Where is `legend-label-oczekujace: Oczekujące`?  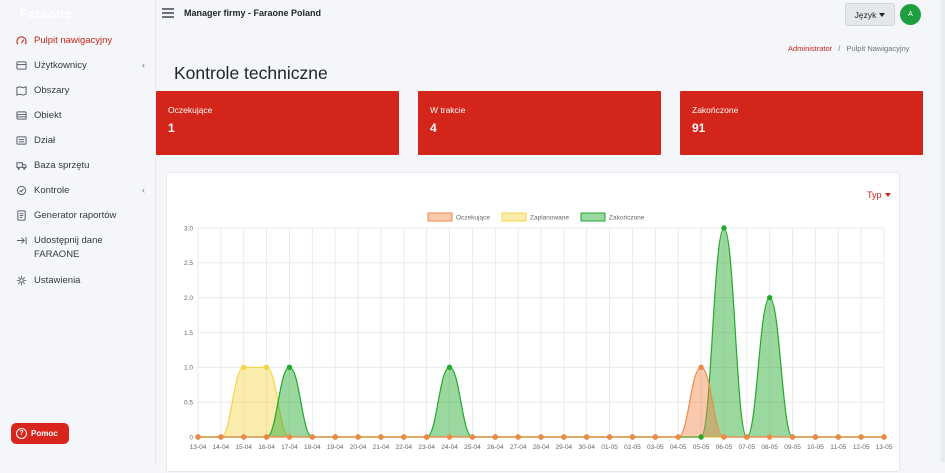 legend-label-oczekujace: Oczekujące is located at coordinates (473, 218).